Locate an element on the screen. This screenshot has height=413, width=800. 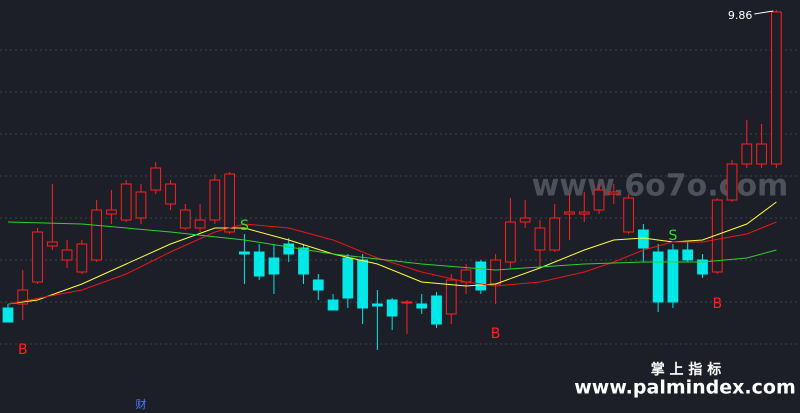
footer-char: 财 is located at coordinates (141, 404).